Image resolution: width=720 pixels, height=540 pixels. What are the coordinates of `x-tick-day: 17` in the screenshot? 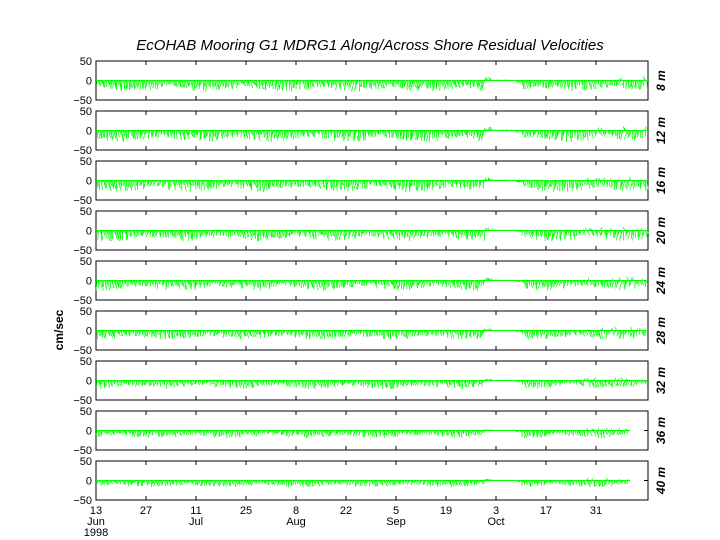 It's located at (546, 511).